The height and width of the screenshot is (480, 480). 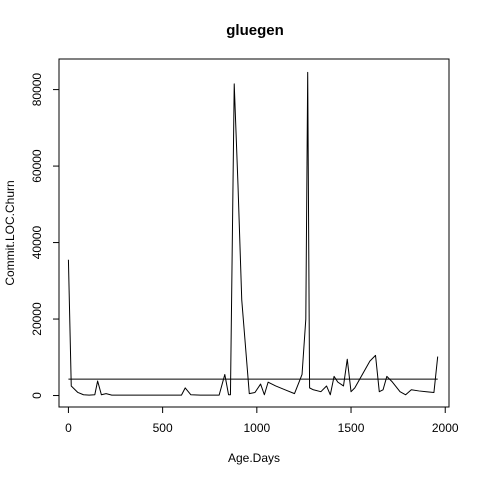 I want to click on x-axis: 0 500 1000 1500 2000, so click(x=262, y=421).